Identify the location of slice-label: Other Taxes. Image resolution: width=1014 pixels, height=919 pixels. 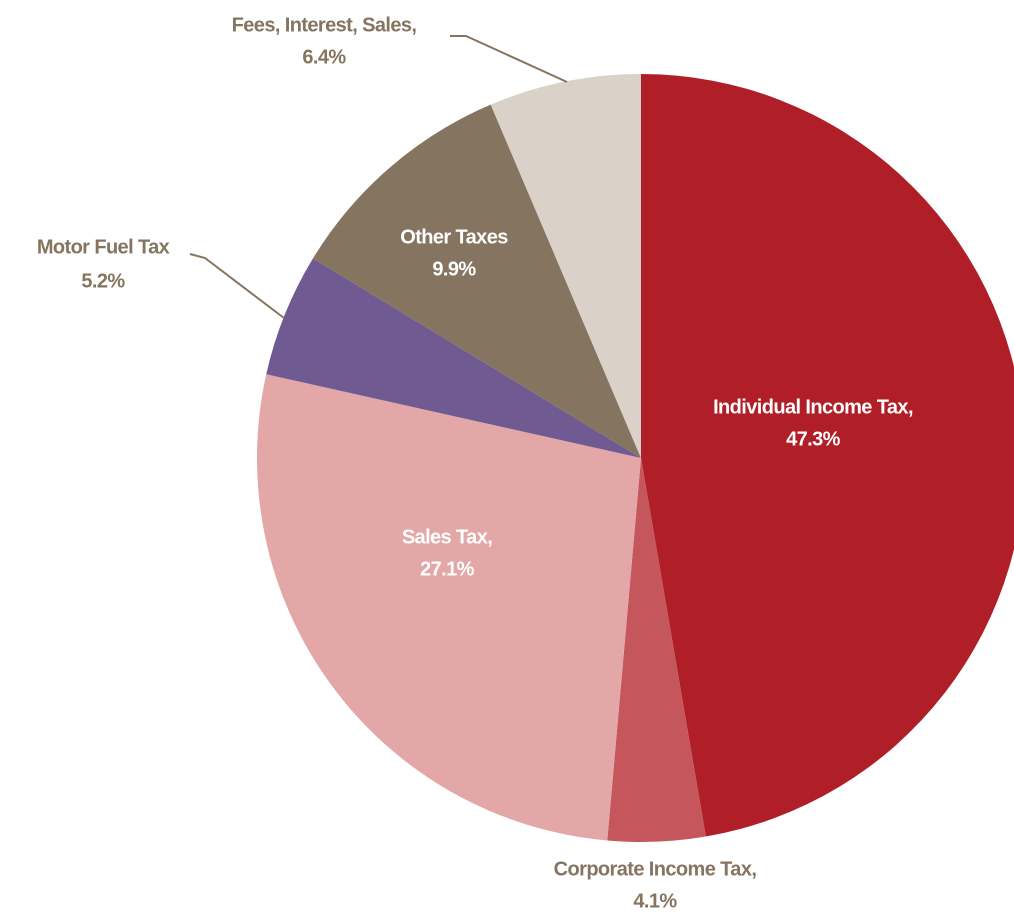
(454, 237).